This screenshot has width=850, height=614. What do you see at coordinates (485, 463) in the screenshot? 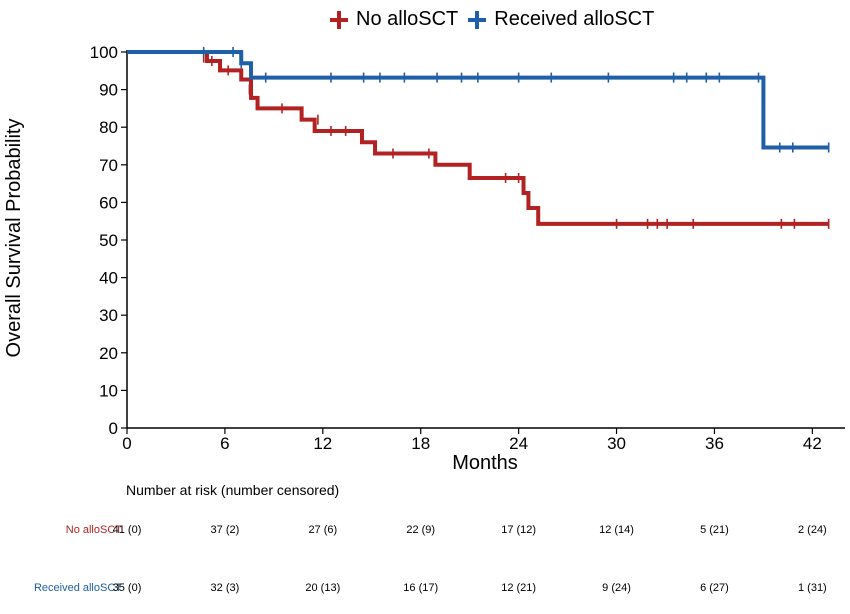
I see `x-axis-label: Months` at bounding box center [485, 463].